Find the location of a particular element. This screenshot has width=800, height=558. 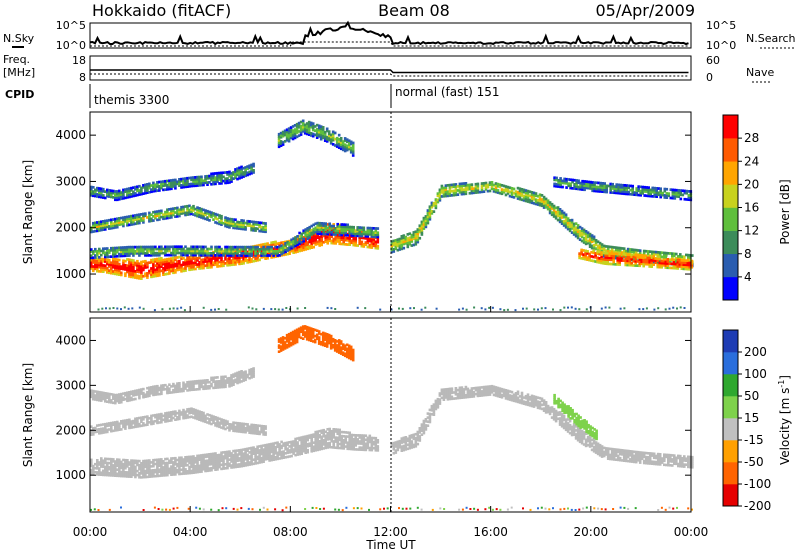

nave-label: Nave is located at coordinates (760, 72).